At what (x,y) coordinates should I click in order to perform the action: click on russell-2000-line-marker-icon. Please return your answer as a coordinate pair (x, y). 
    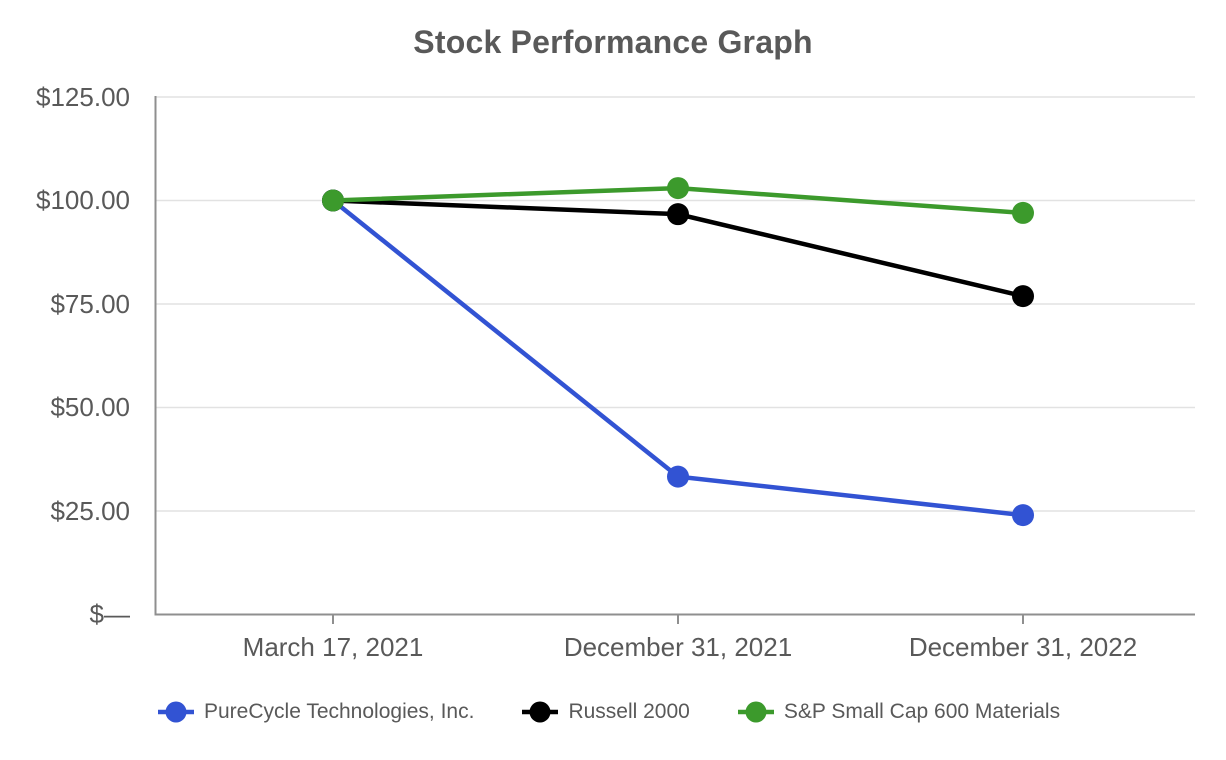
    Looking at the image, I should click on (540, 712).